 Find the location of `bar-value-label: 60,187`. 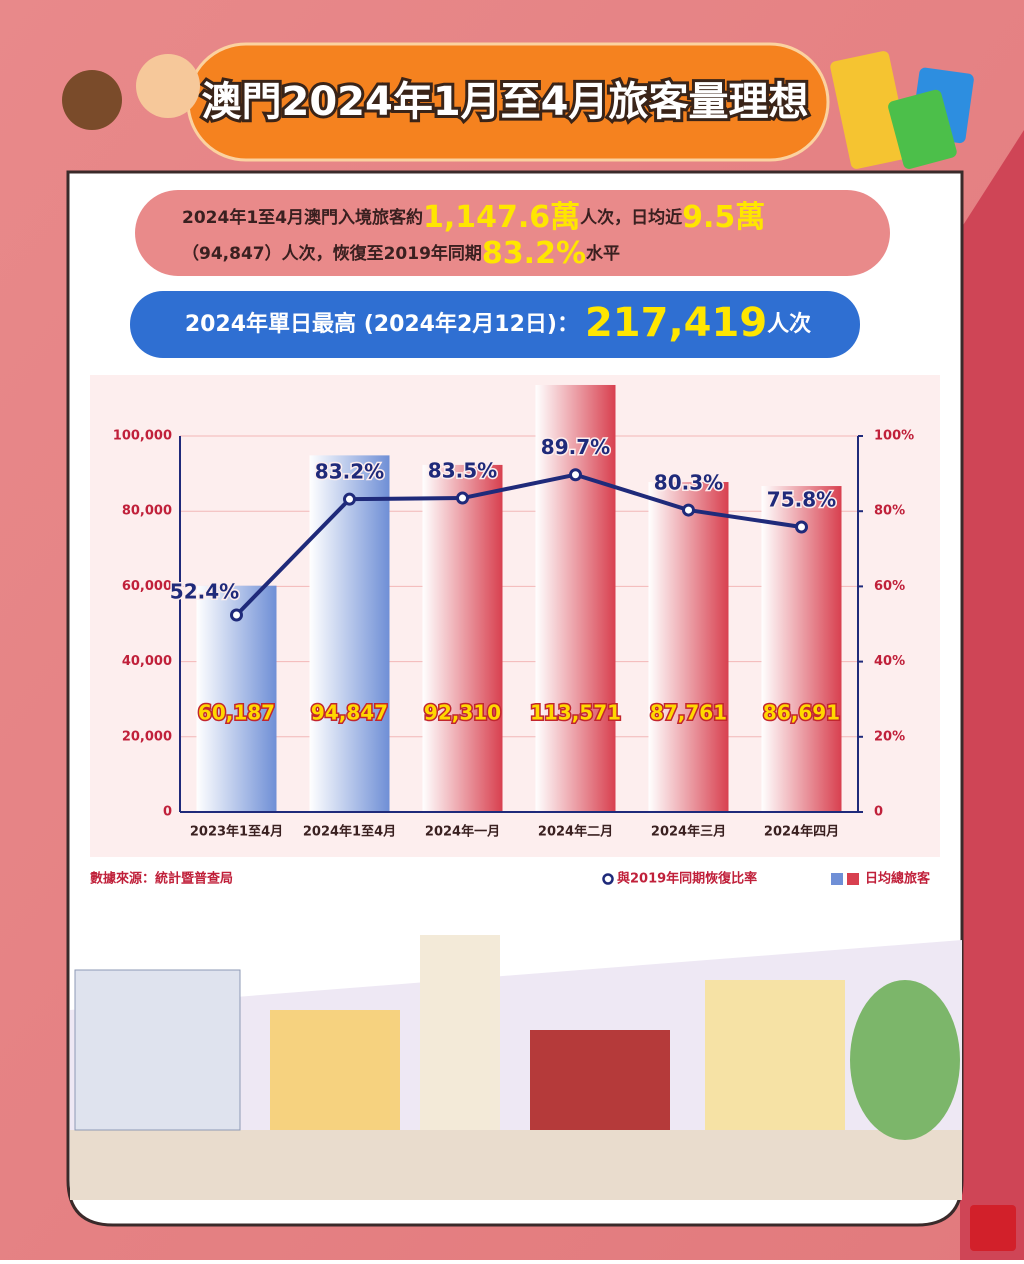

bar-value-label: 60,187 is located at coordinates (236, 713).